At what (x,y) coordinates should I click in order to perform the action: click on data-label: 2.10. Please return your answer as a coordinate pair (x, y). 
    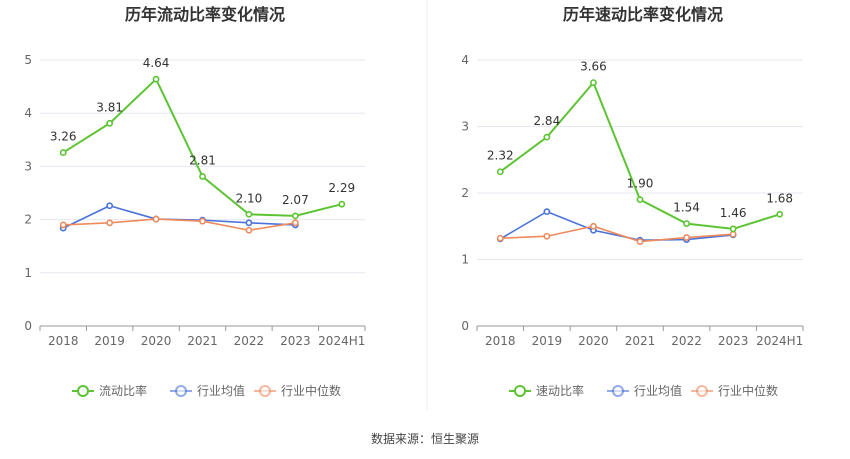
    Looking at the image, I should click on (249, 198).